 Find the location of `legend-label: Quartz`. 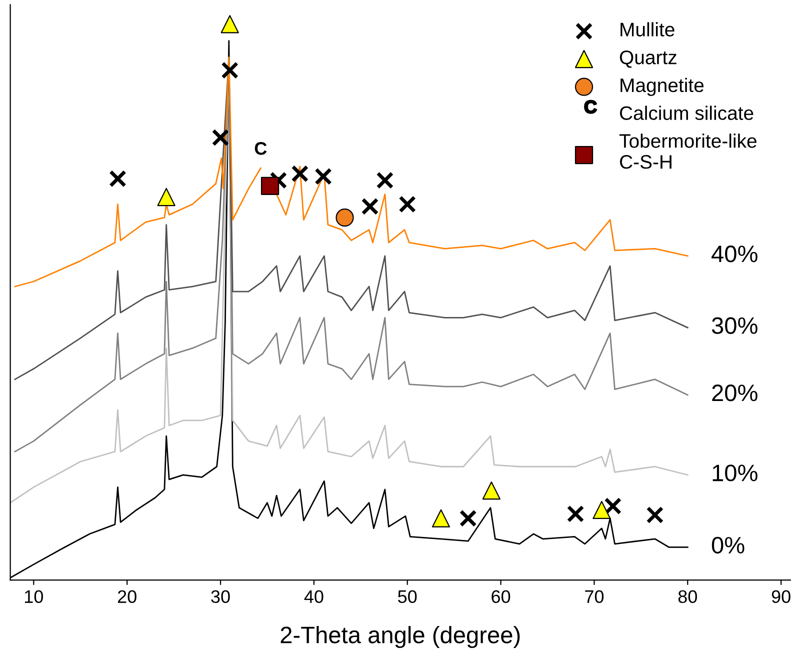

legend-label: Quartz is located at coordinates (648, 59).